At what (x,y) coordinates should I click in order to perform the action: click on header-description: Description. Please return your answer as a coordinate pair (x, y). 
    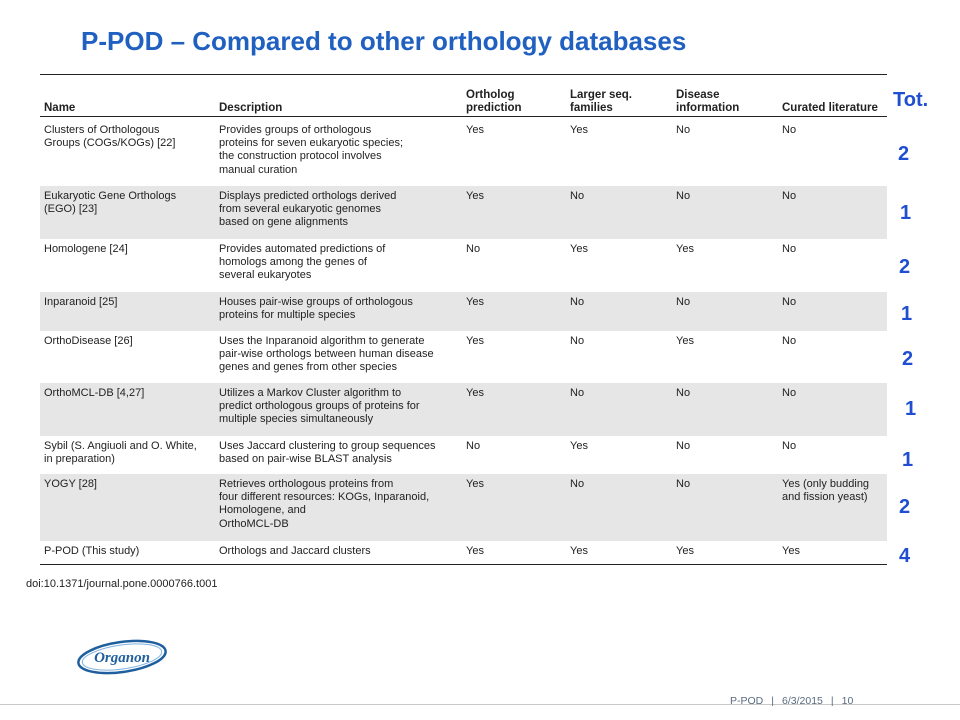
    Looking at the image, I should click on (251, 108).